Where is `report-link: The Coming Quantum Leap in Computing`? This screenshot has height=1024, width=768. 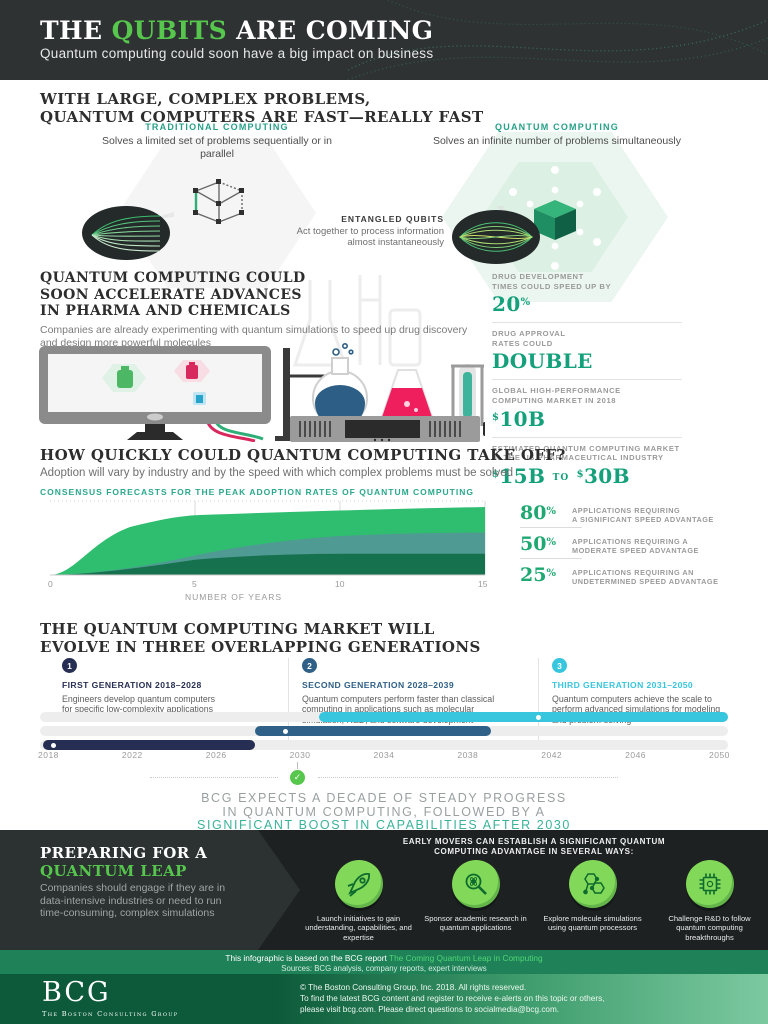 report-link: The Coming Quantum Leap in Computing is located at coordinates (466, 958).